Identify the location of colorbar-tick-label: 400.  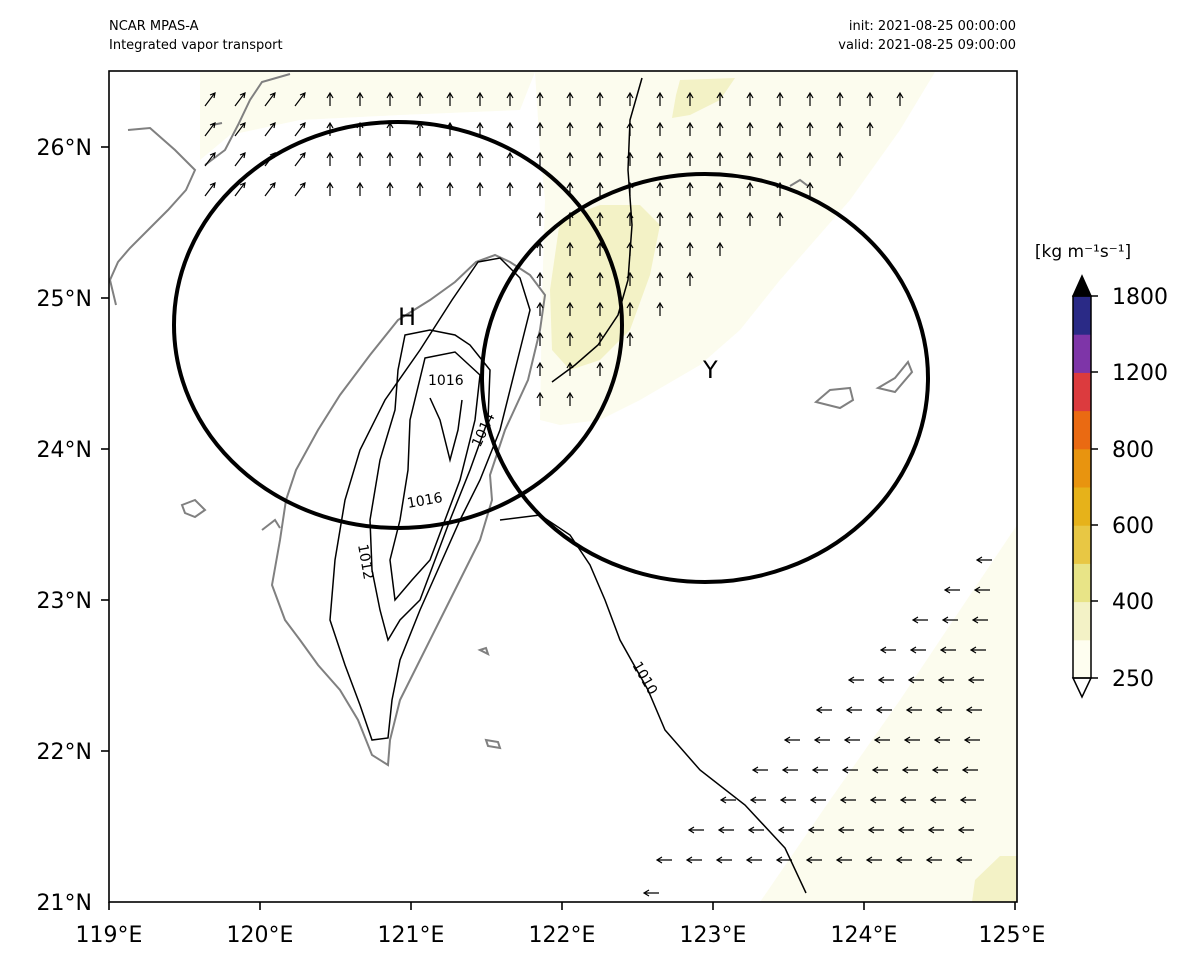
(1133, 602).